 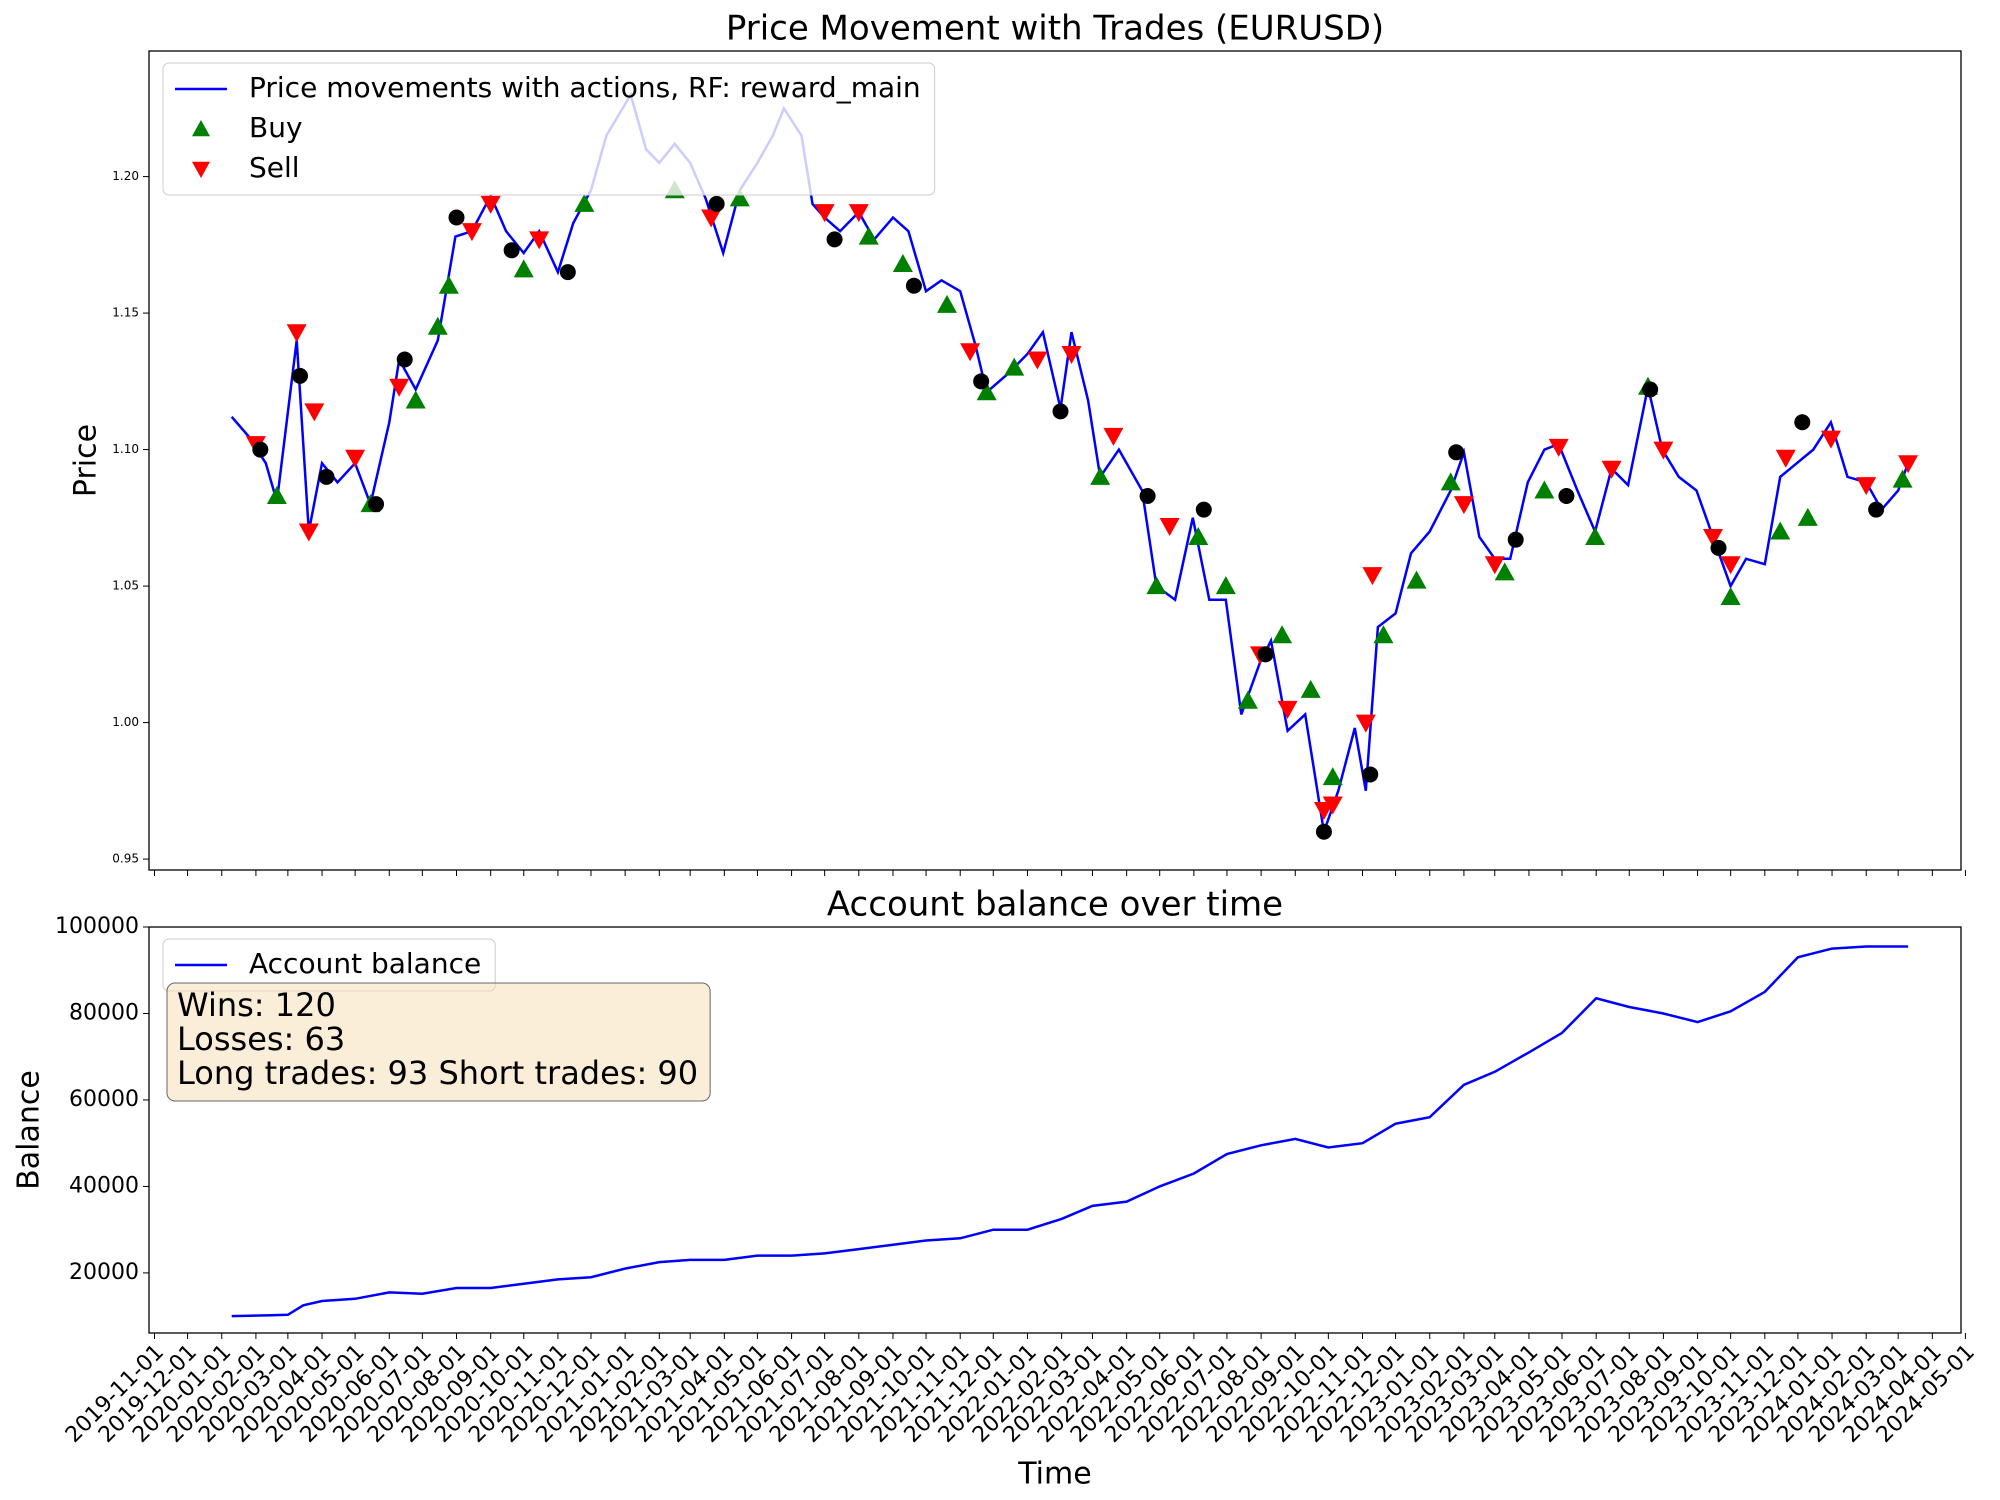 I want to click on annotation-box, so click(x=438, y=1042).